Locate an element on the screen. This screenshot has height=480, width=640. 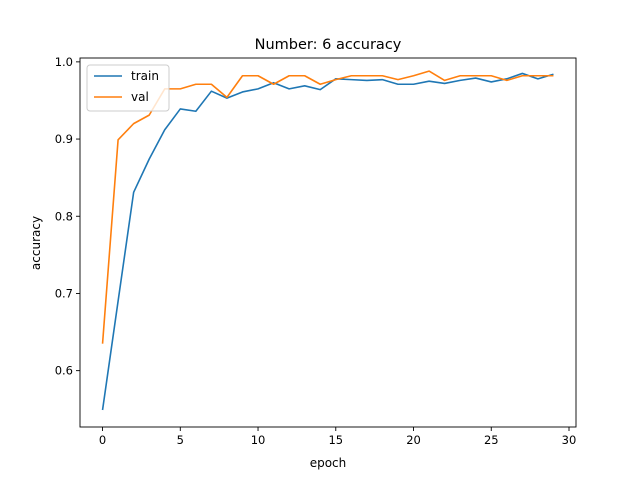
x-axis-label: epoch is located at coordinates (328, 463).